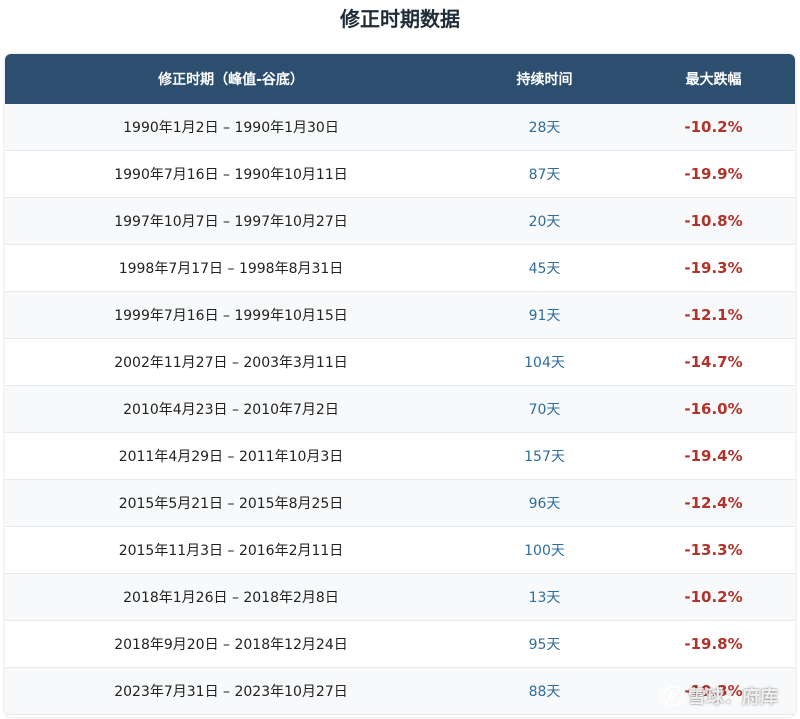  What do you see at coordinates (400, 221) in the screenshot?
I see `table-row: 1997年10月7日 – 1997年10月27日 20天 -10.8%` at bounding box center [400, 221].